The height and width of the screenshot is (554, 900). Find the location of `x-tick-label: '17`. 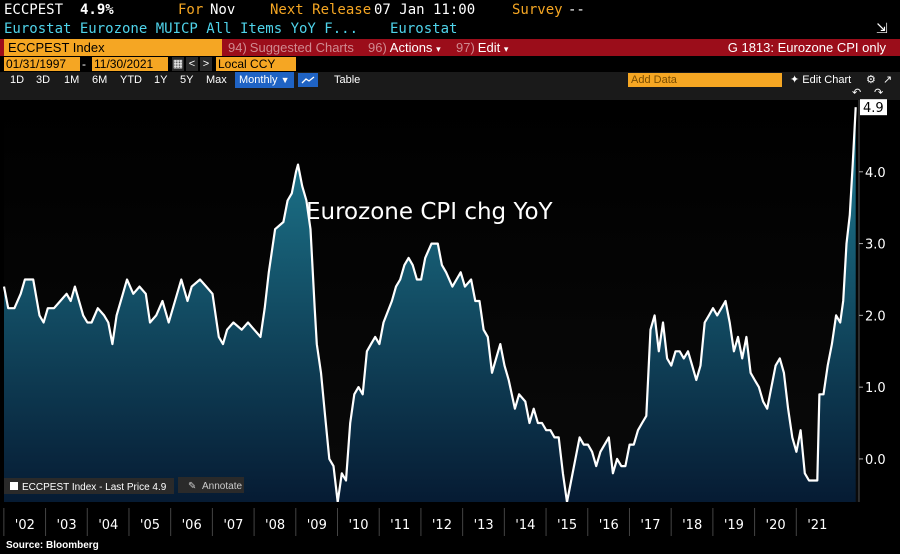

x-tick-label: '17 is located at coordinates (650, 525).